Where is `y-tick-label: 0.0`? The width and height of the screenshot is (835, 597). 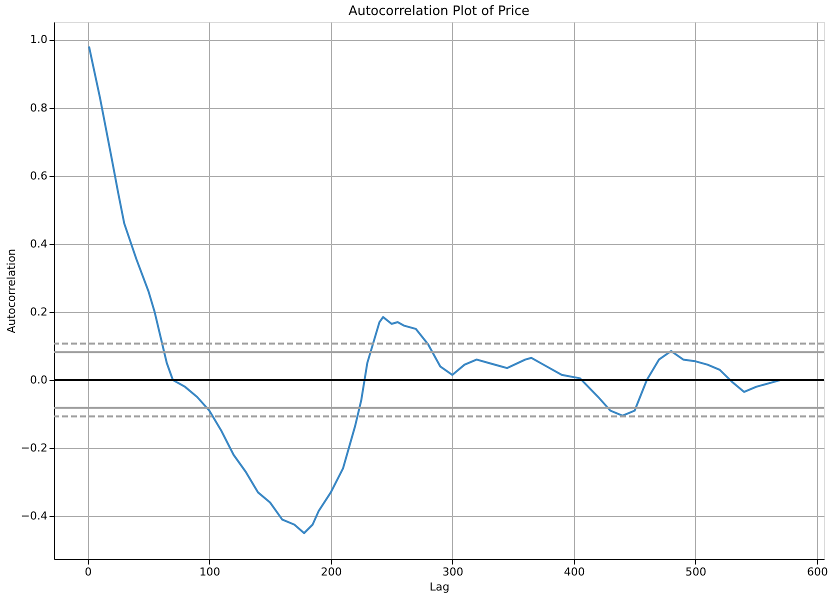
y-tick-label: 0.0 is located at coordinates (39, 380).